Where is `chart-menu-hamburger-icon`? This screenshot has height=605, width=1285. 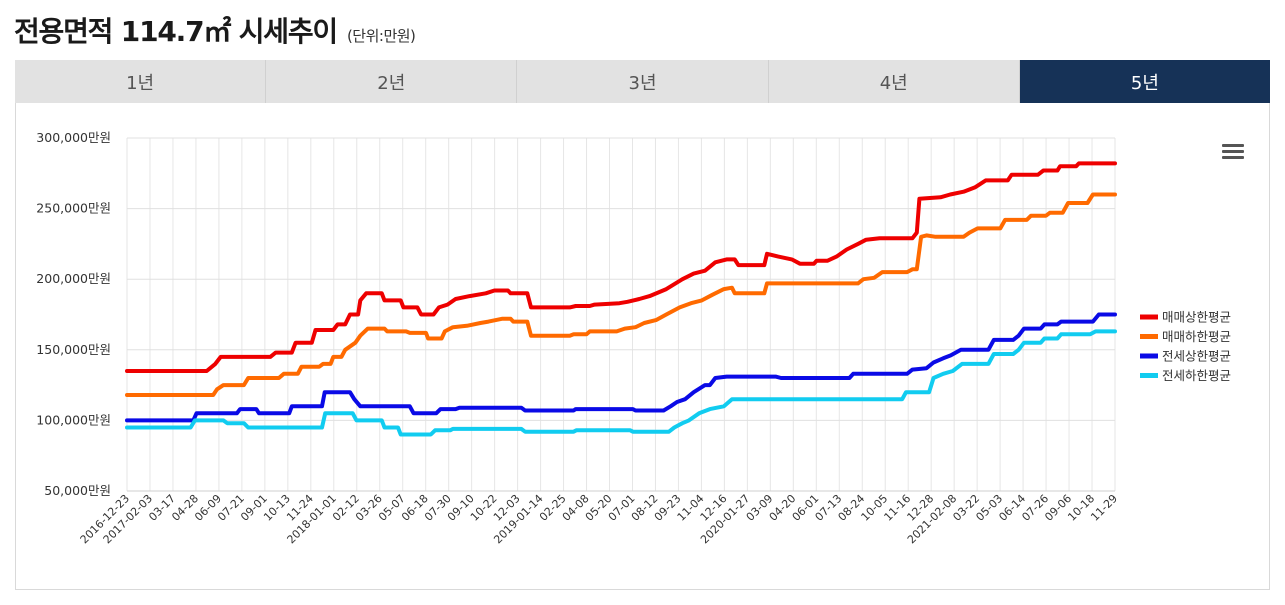 chart-menu-hamburger-icon is located at coordinates (1233, 152).